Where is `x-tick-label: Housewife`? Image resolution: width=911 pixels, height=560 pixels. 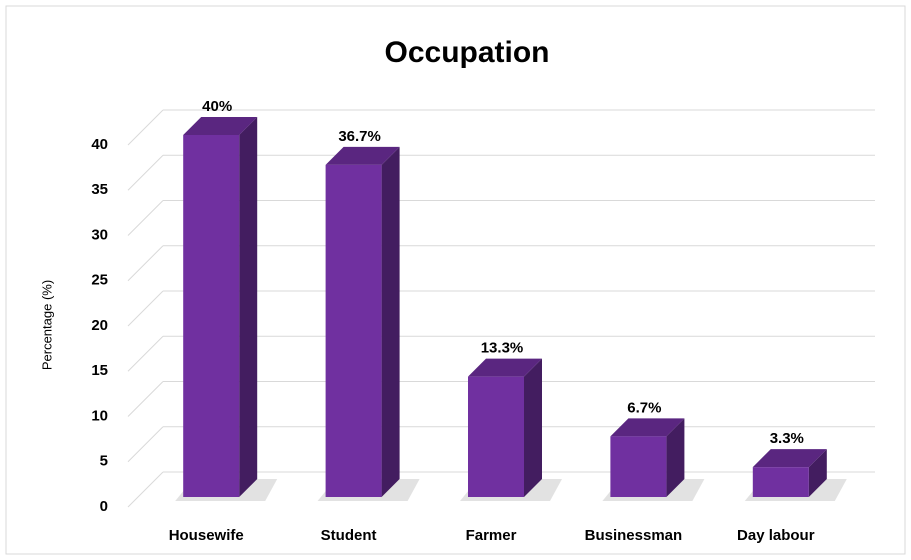 x-tick-label: Housewife is located at coordinates (206, 535).